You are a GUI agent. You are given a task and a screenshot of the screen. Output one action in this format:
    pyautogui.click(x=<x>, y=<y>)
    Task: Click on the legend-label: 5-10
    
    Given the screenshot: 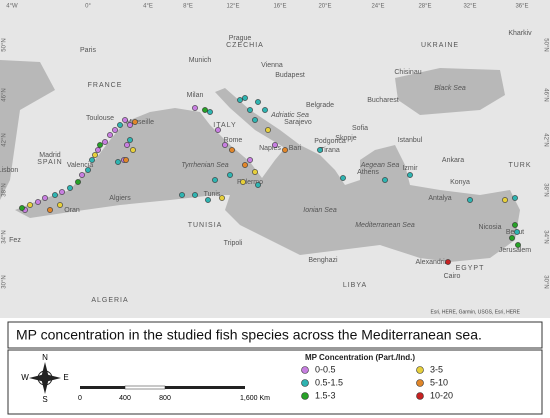 What is the action you would take?
    pyautogui.click(x=439, y=382)
    